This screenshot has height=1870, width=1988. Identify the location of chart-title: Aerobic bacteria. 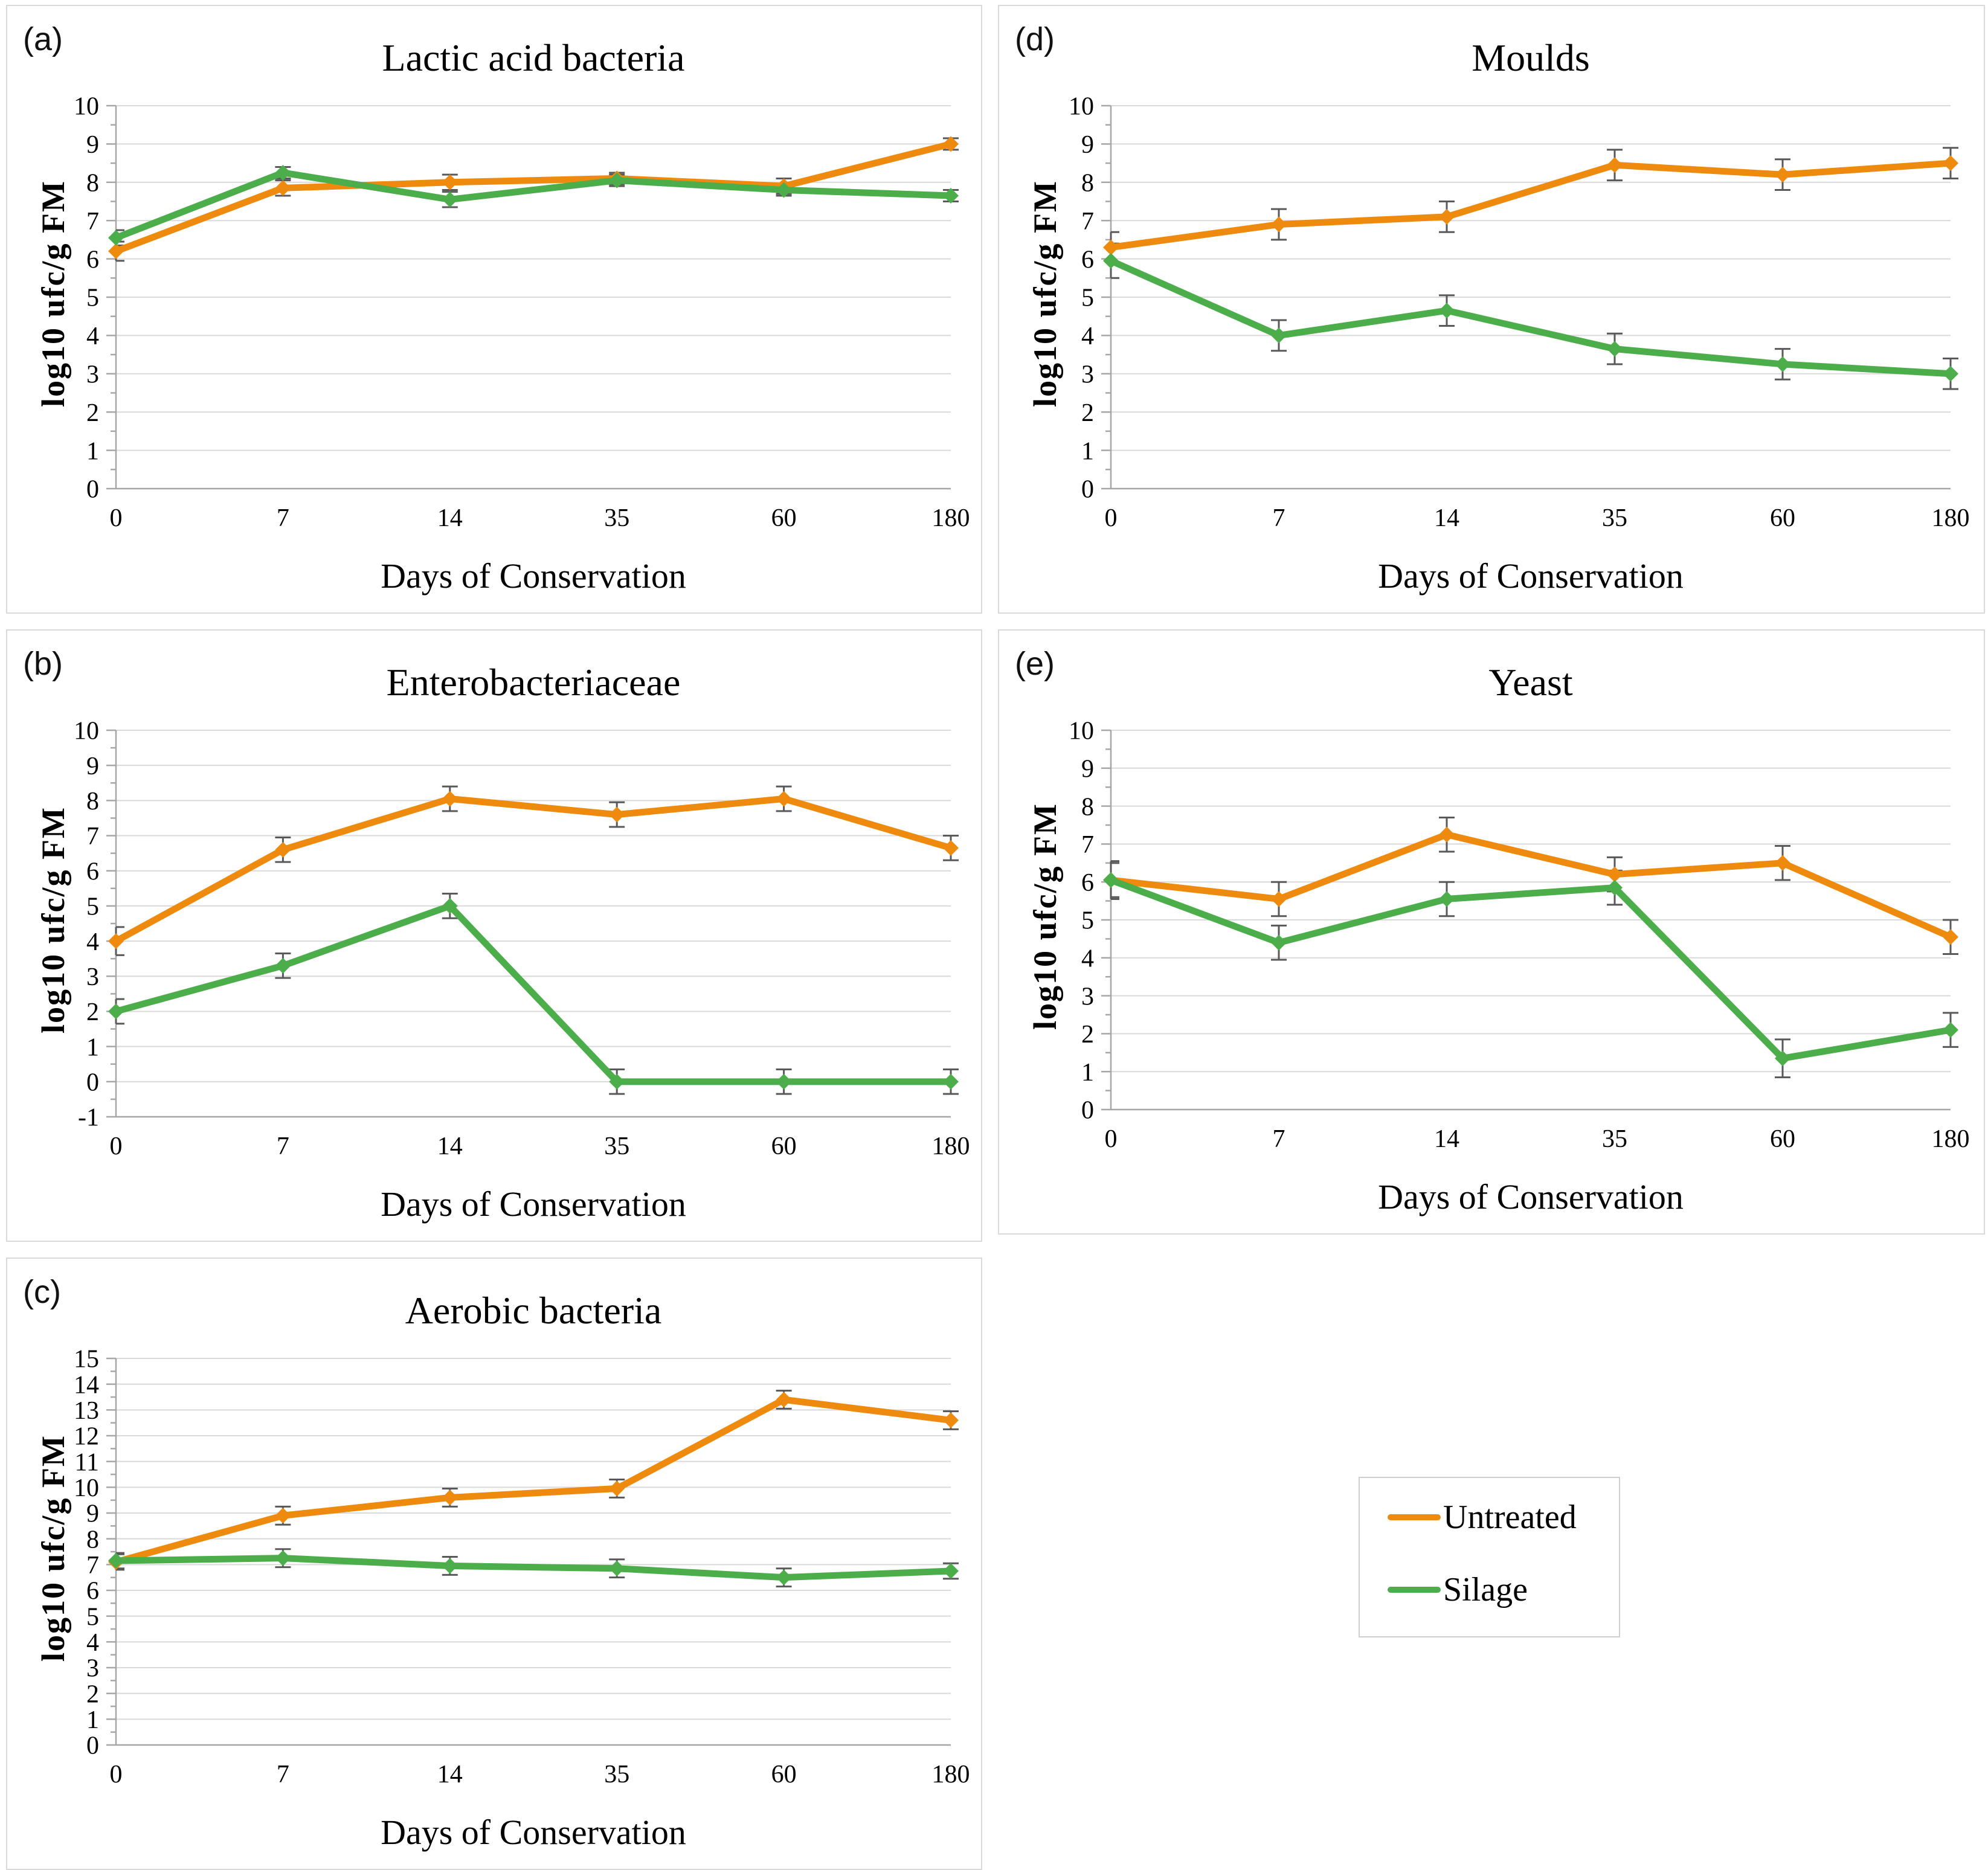
(533, 1310).